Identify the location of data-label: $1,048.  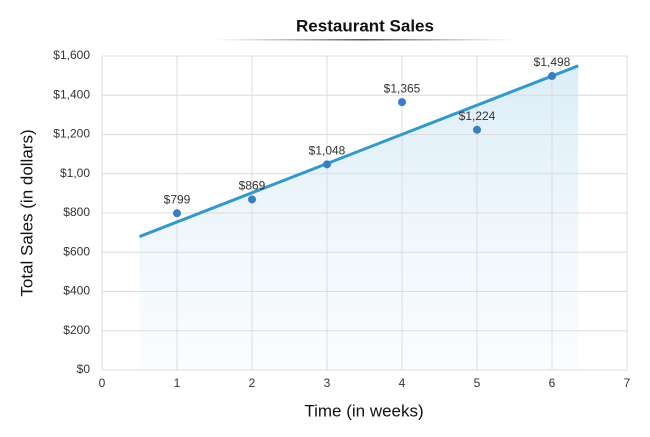
(327, 151).